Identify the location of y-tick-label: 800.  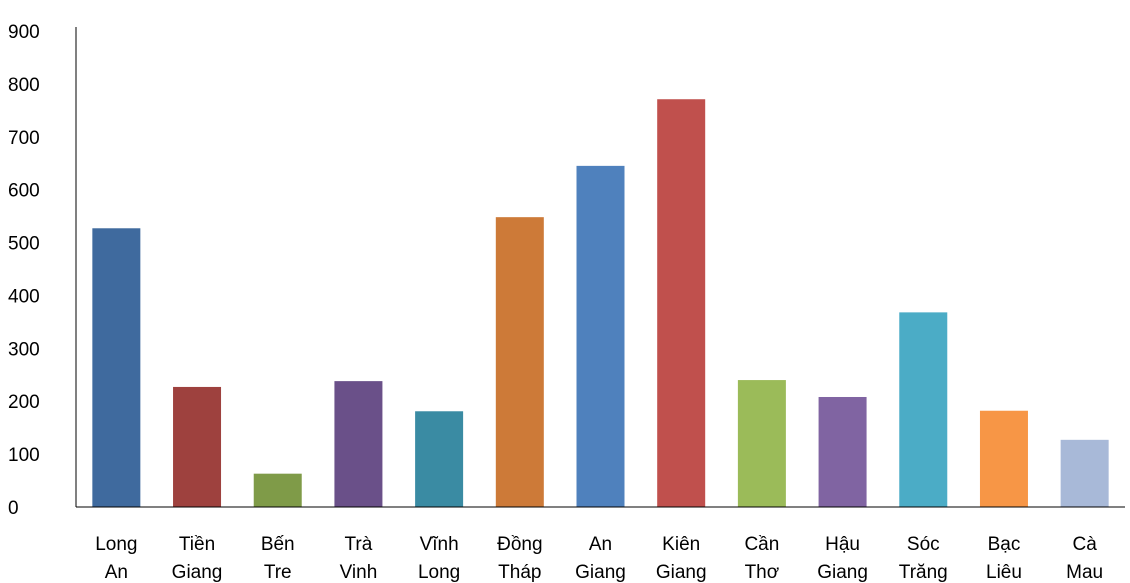
(24, 85).